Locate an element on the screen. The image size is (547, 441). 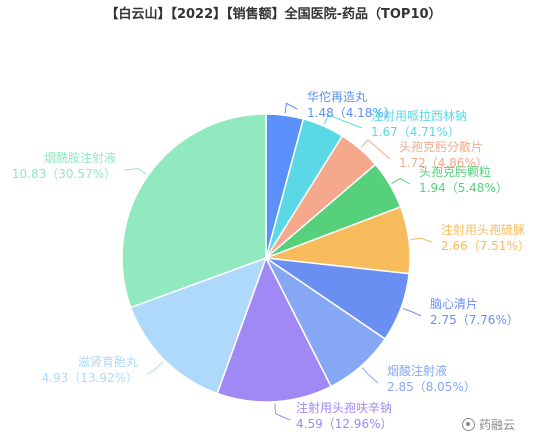
slice-name-label: 头孢克肟分散片 is located at coordinates (441, 146).